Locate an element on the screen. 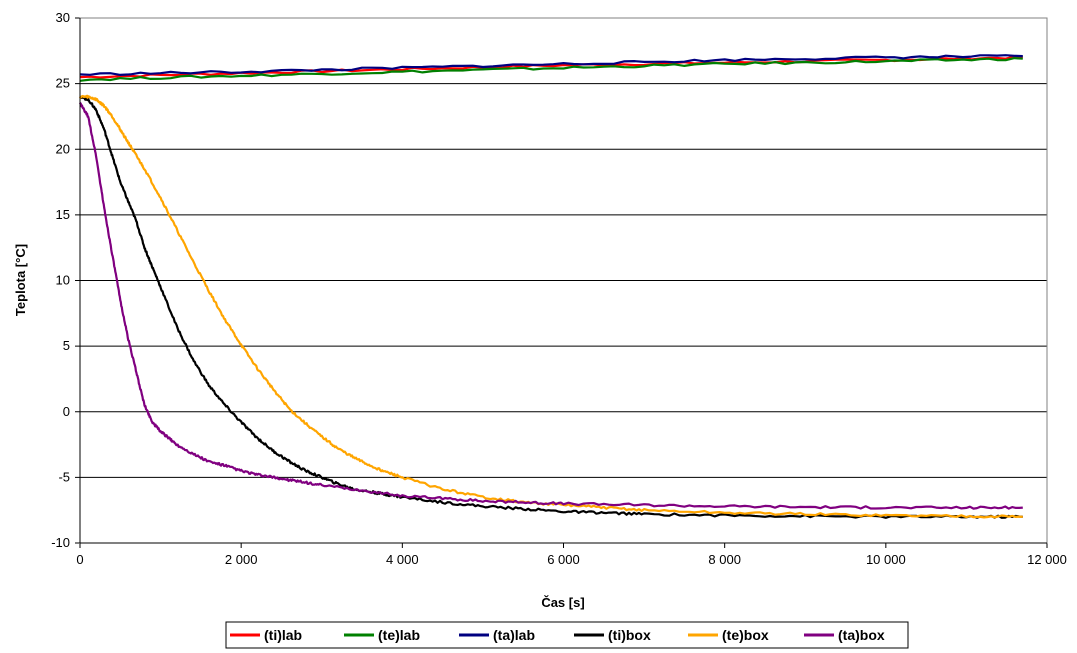  legend-label: (ti)box is located at coordinates (629, 635).